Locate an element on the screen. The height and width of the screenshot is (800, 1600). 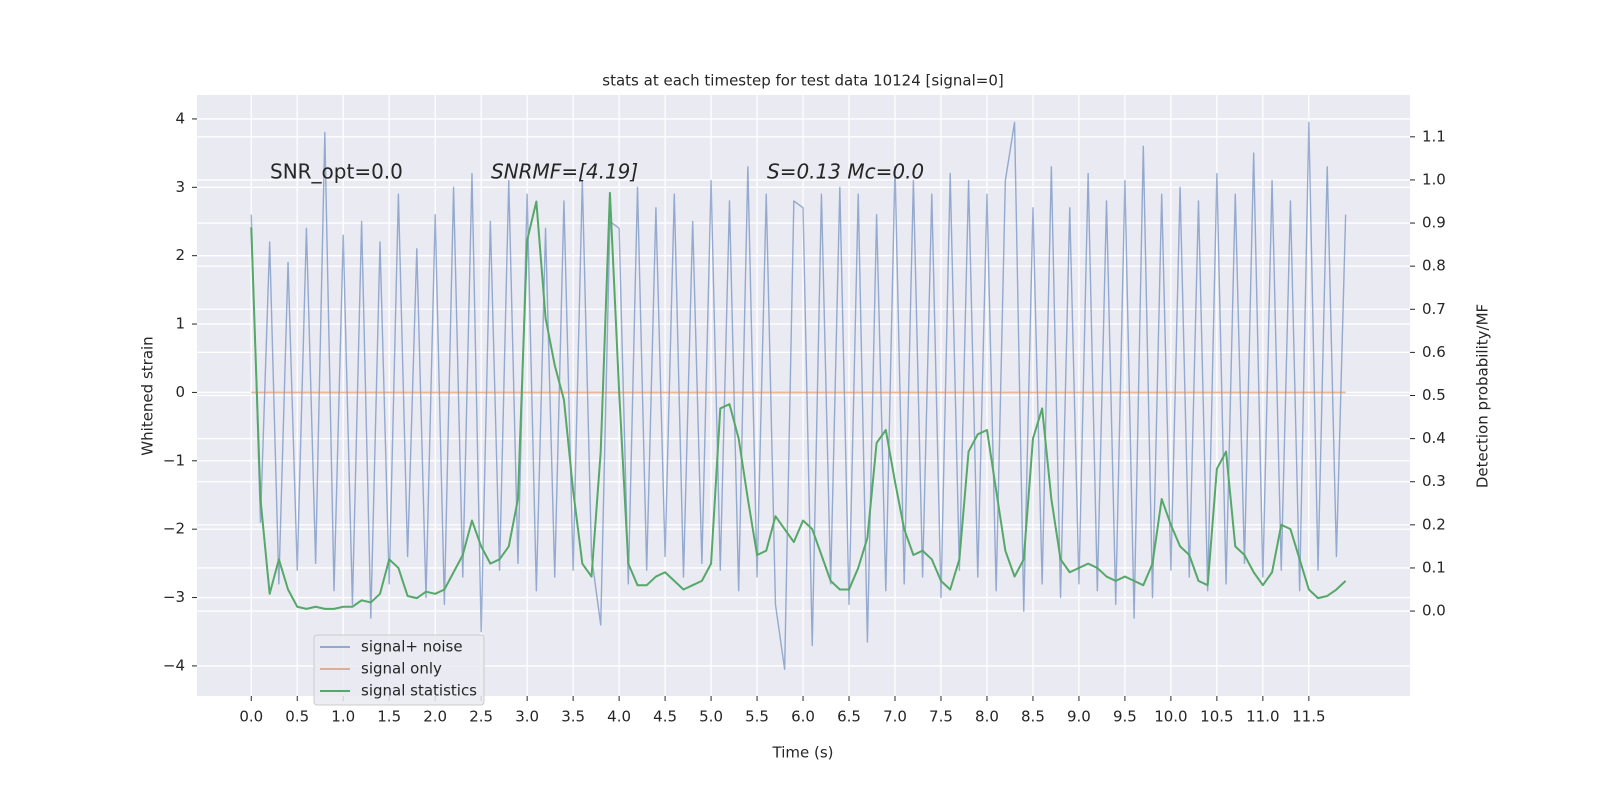
x-tick-label: 11.5 is located at coordinates (1308, 717).